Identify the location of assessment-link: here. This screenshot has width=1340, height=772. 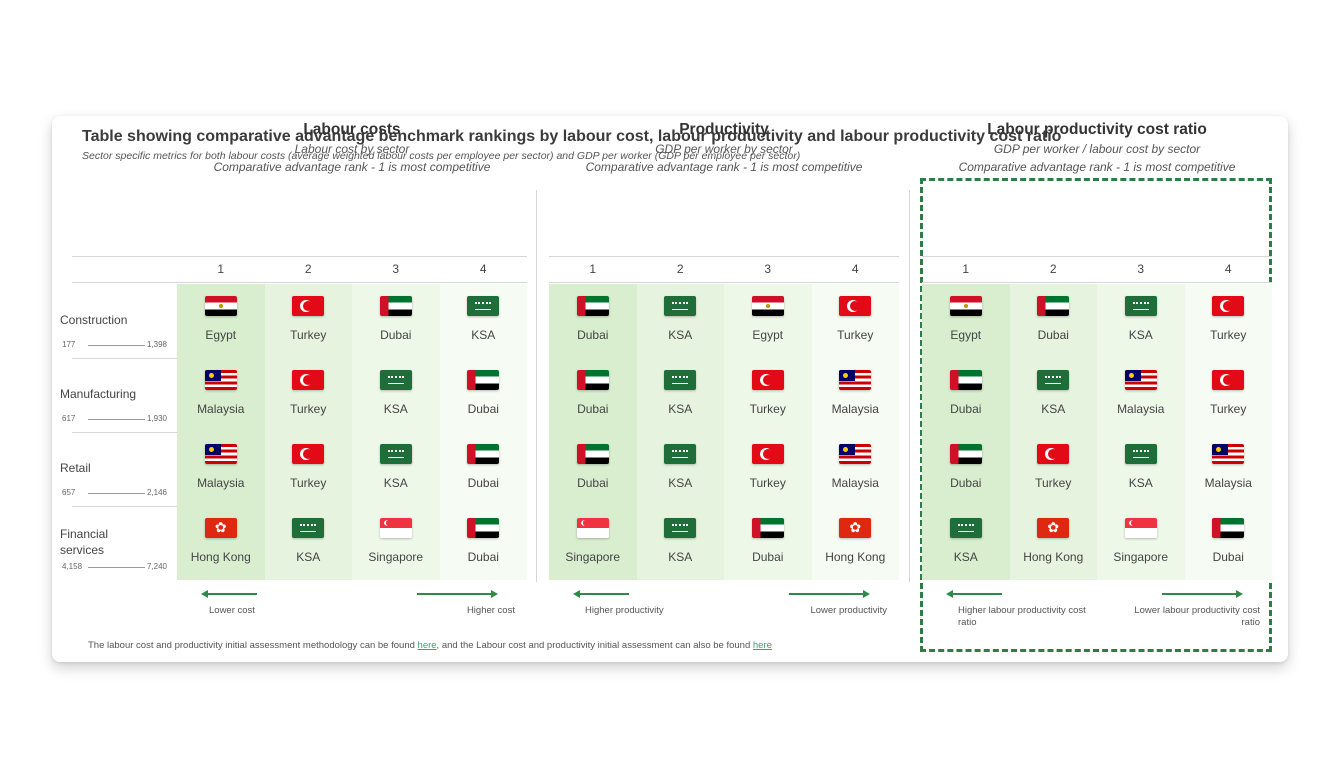
(762, 645).